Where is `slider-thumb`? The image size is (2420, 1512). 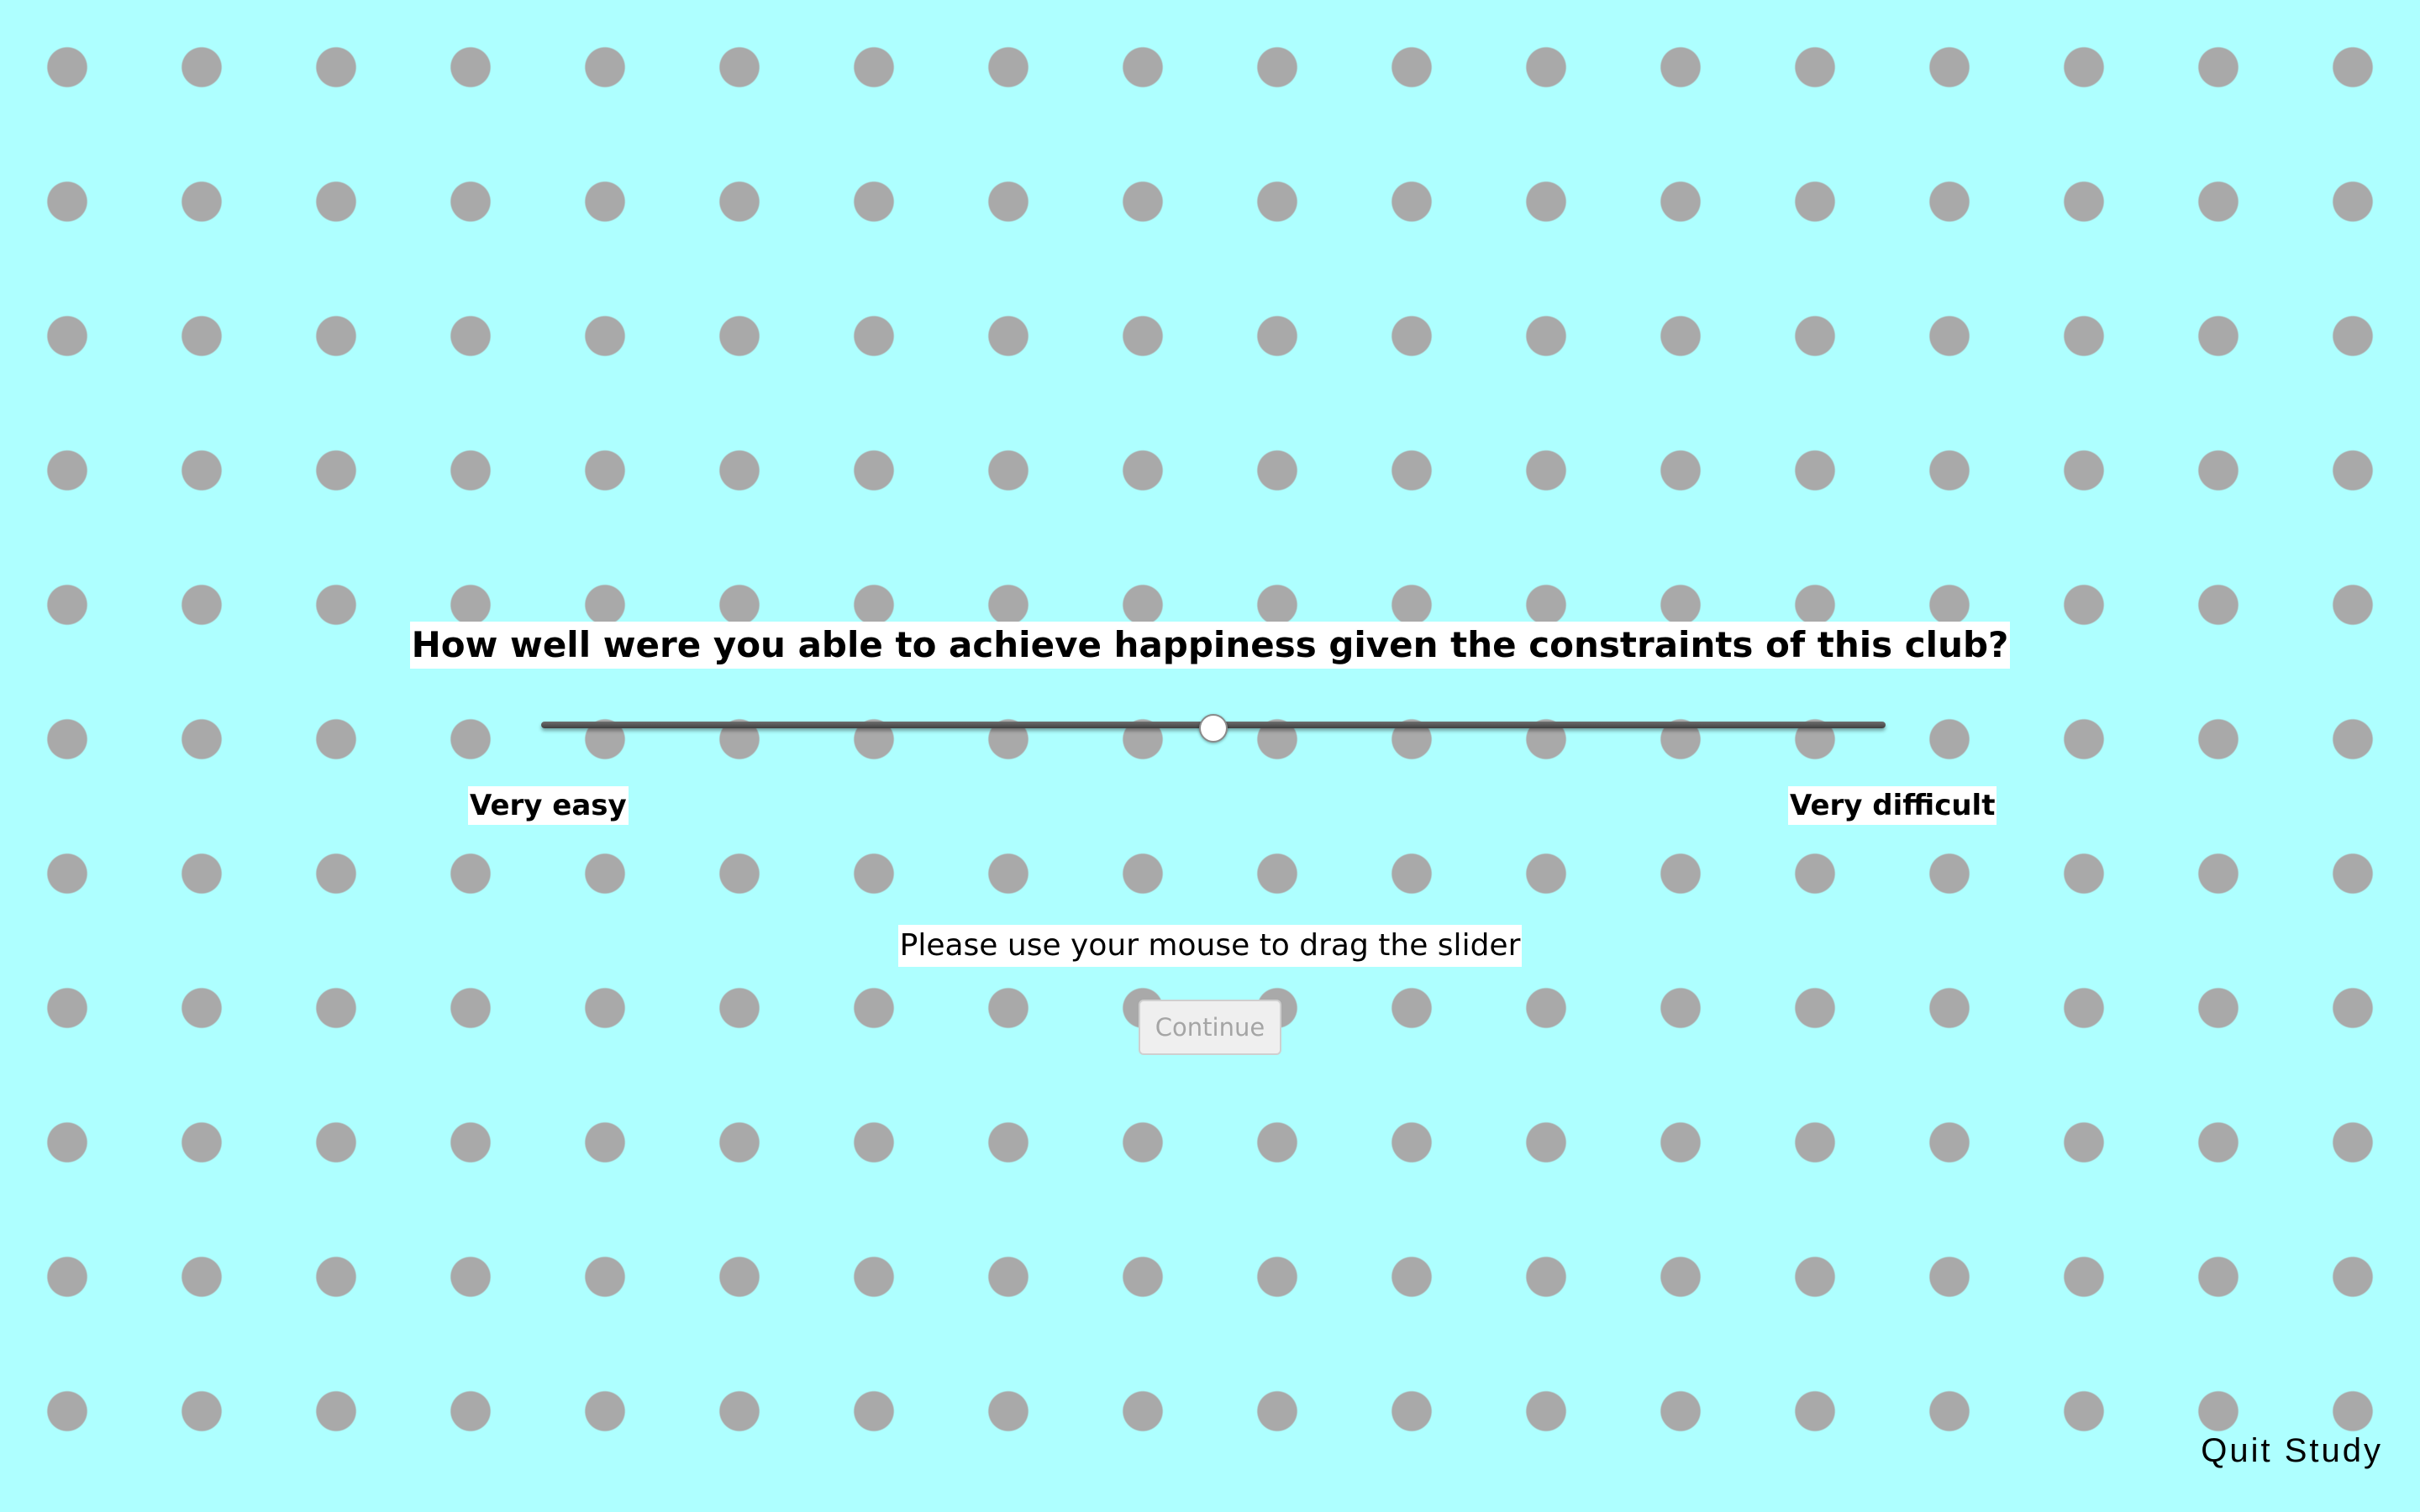 slider-thumb is located at coordinates (1213, 728).